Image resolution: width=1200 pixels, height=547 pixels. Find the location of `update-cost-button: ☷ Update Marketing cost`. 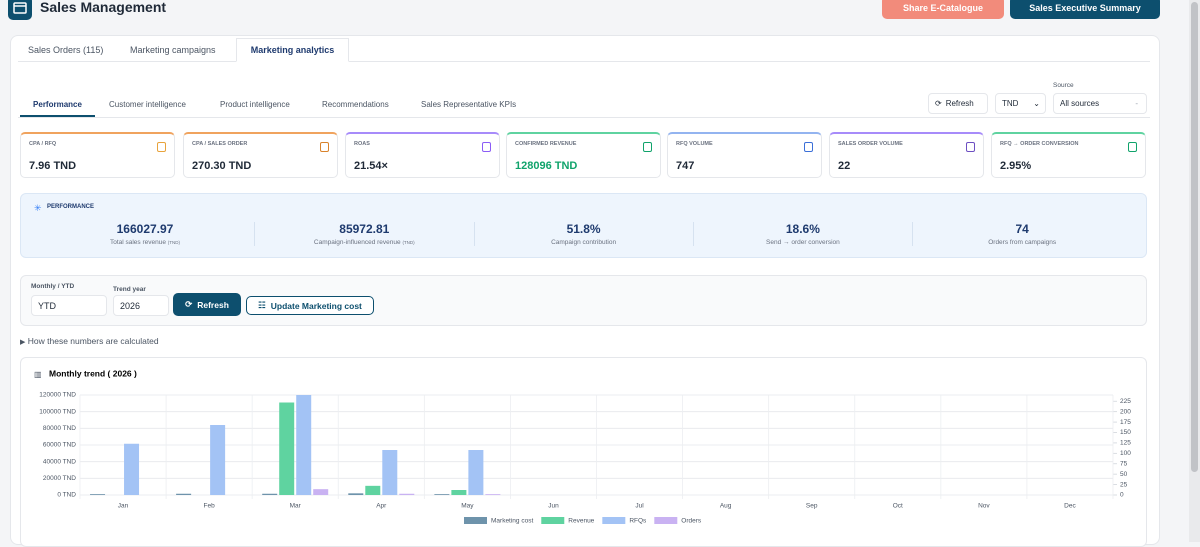

update-cost-button: ☷ Update Marketing cost is located at coordinates (310, 305).